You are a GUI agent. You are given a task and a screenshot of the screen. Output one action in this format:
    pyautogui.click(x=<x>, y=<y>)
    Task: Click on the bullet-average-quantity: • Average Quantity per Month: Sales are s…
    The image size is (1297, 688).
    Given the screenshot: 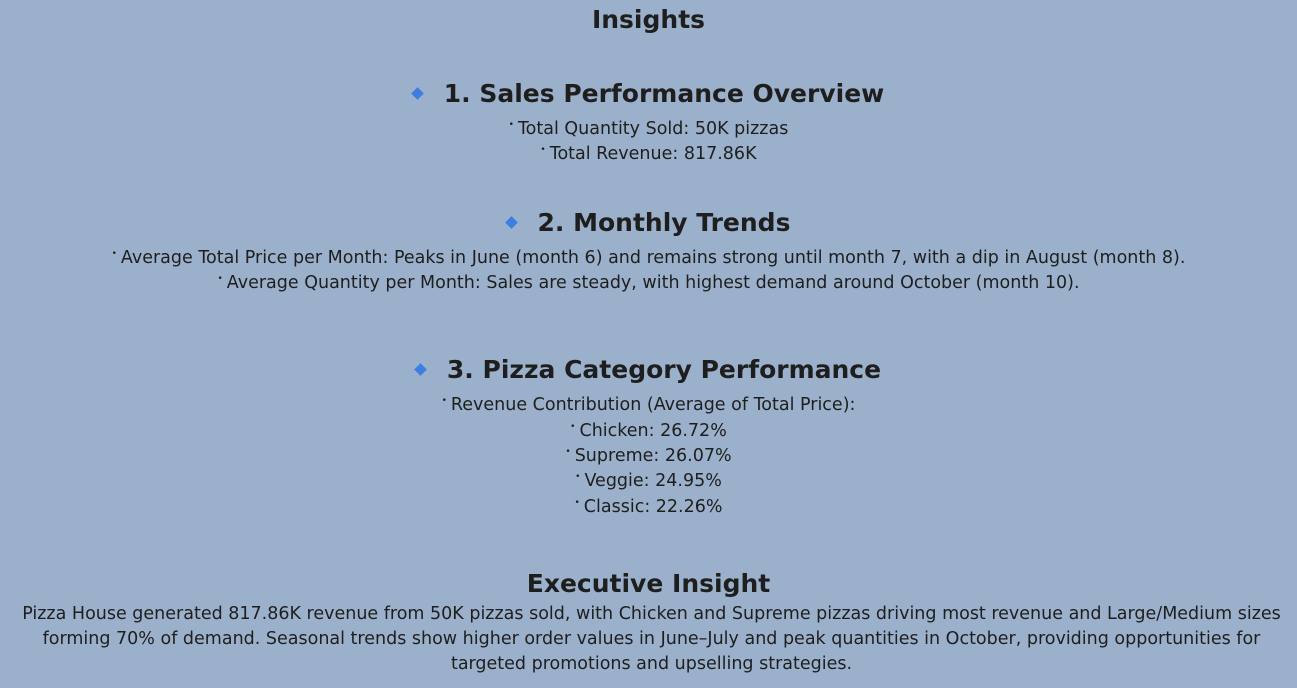 What is the action you would take?
    pyautogui.click(x=648, y=281)
    